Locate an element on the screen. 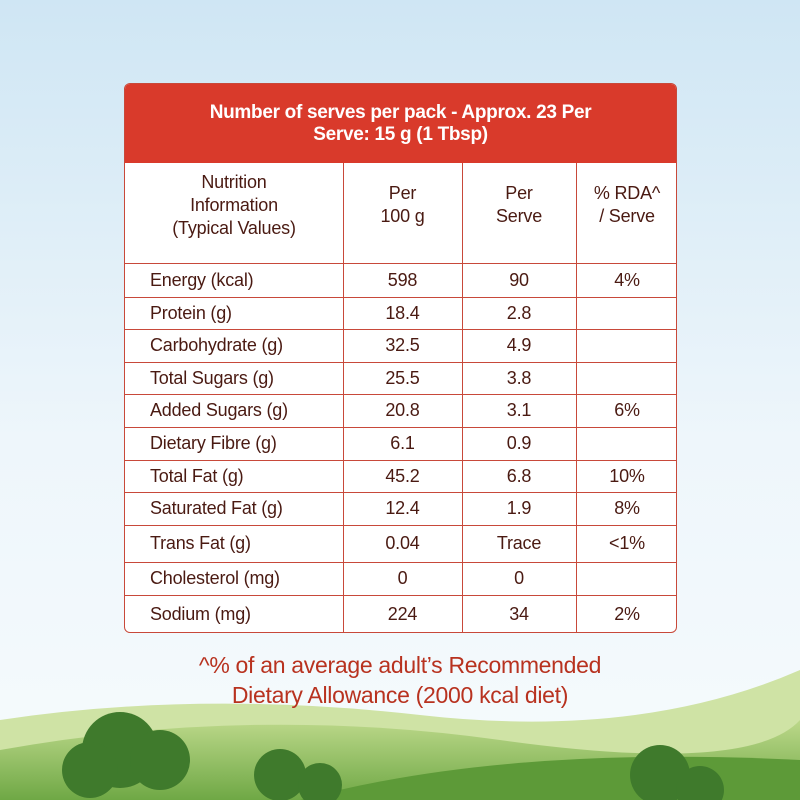  column-header: % RDA^ / Serve is located at coordinates (626, 213).